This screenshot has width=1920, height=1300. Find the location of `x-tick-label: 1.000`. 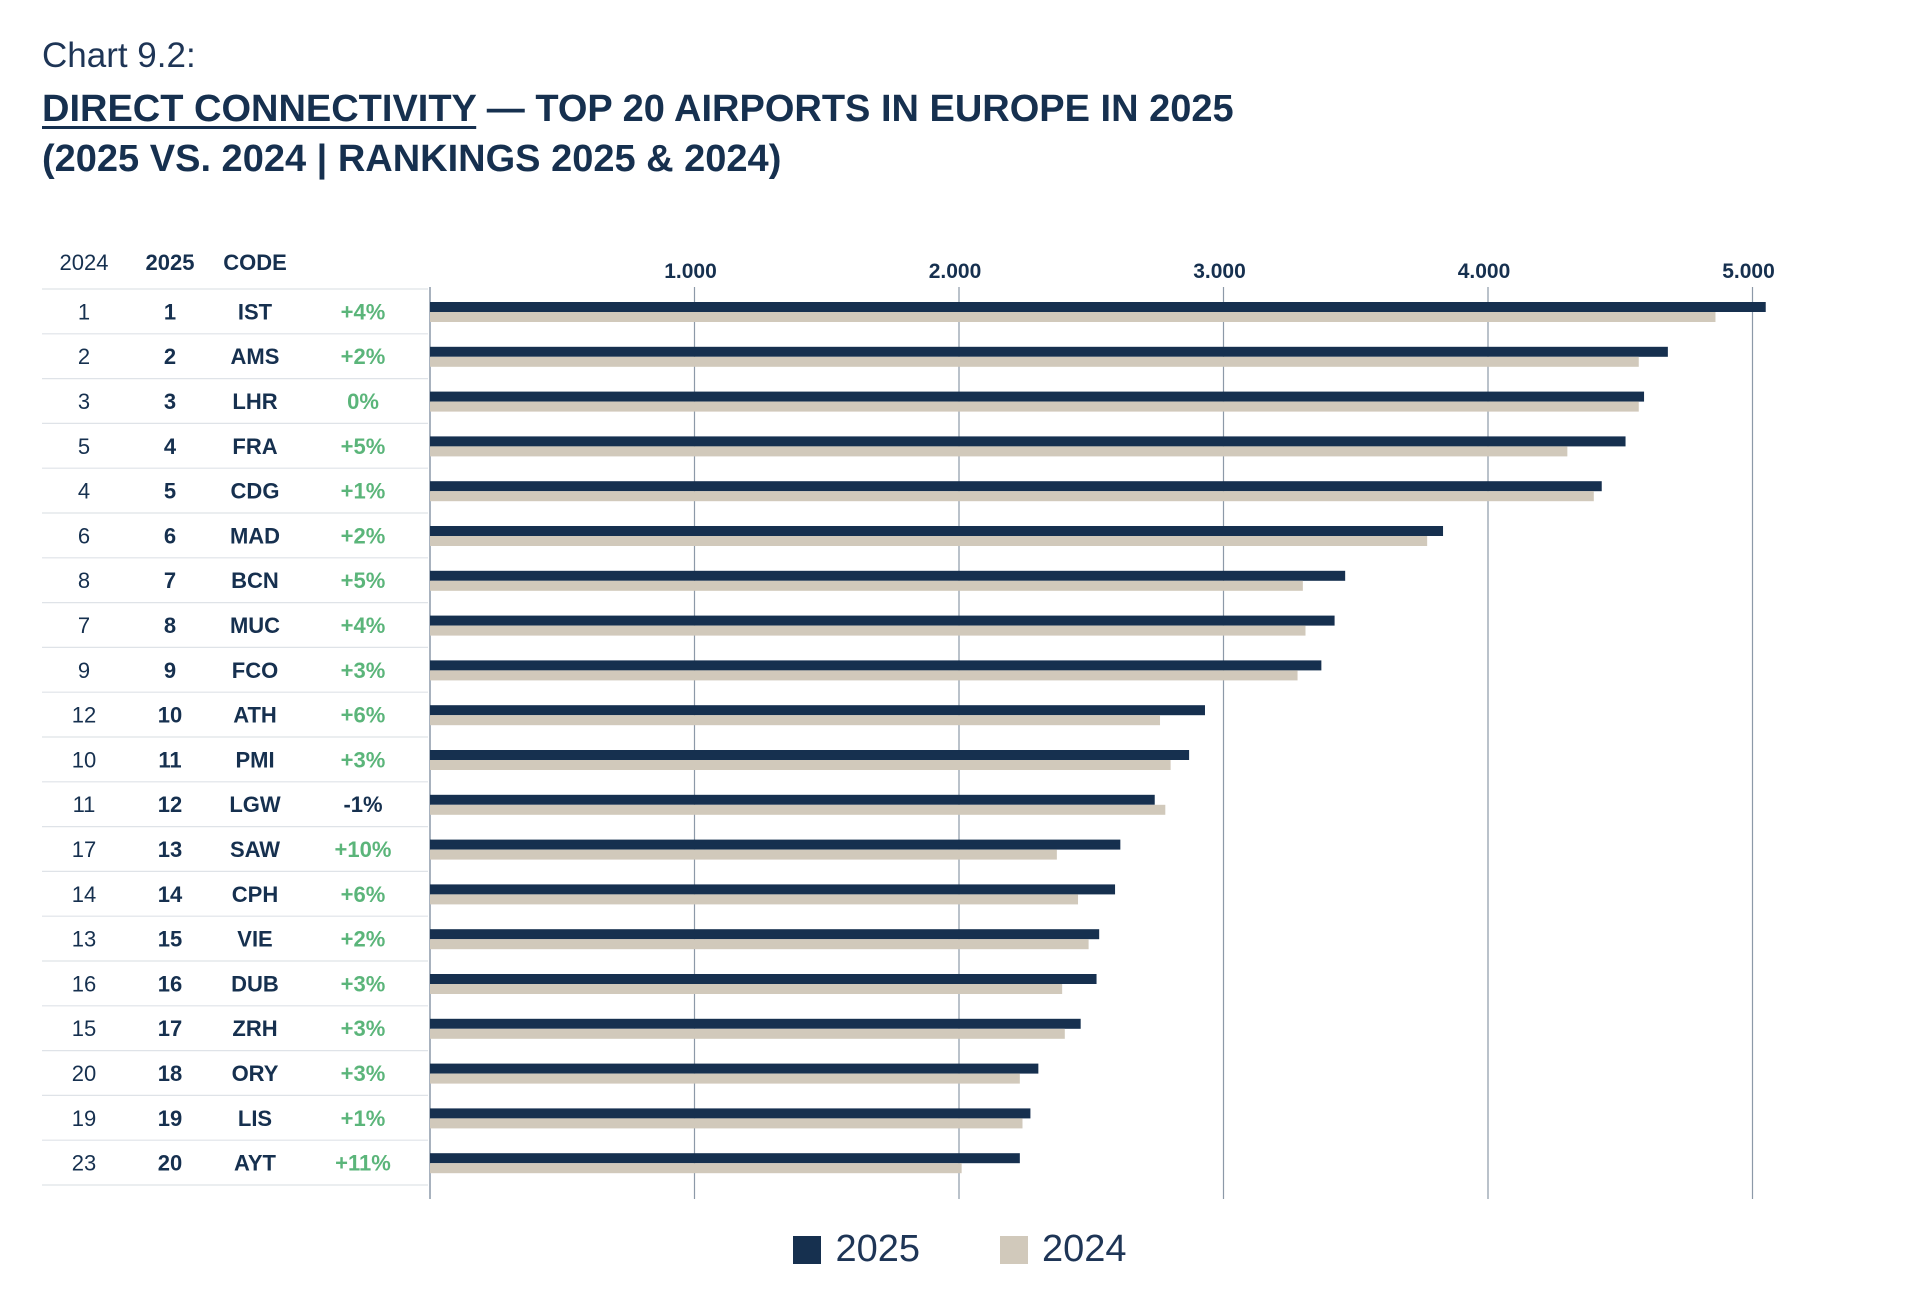

x-tick-label: 1.000 is located at coordinates (690, 271).